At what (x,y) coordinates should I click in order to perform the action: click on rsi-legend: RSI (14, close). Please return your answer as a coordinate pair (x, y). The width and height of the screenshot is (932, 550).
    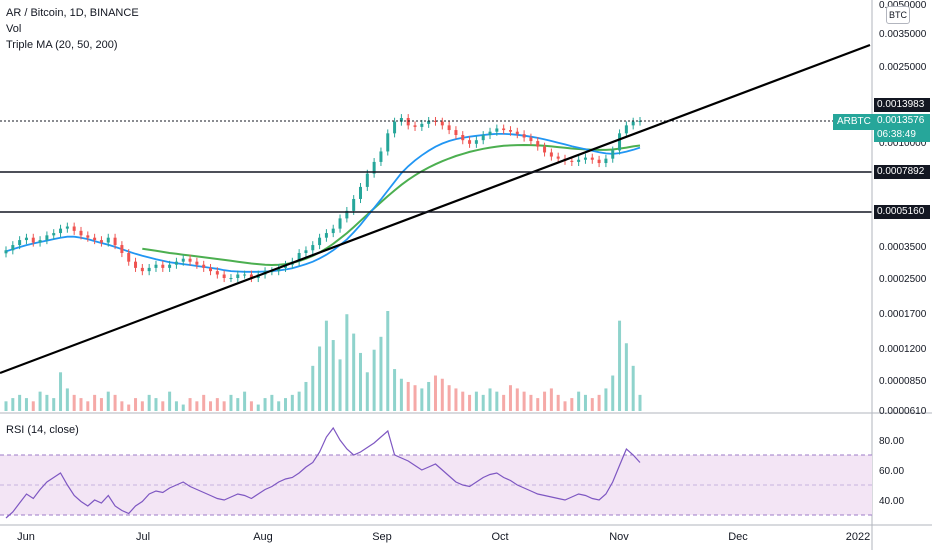
    Looking at the image, I should click on (42, 430).